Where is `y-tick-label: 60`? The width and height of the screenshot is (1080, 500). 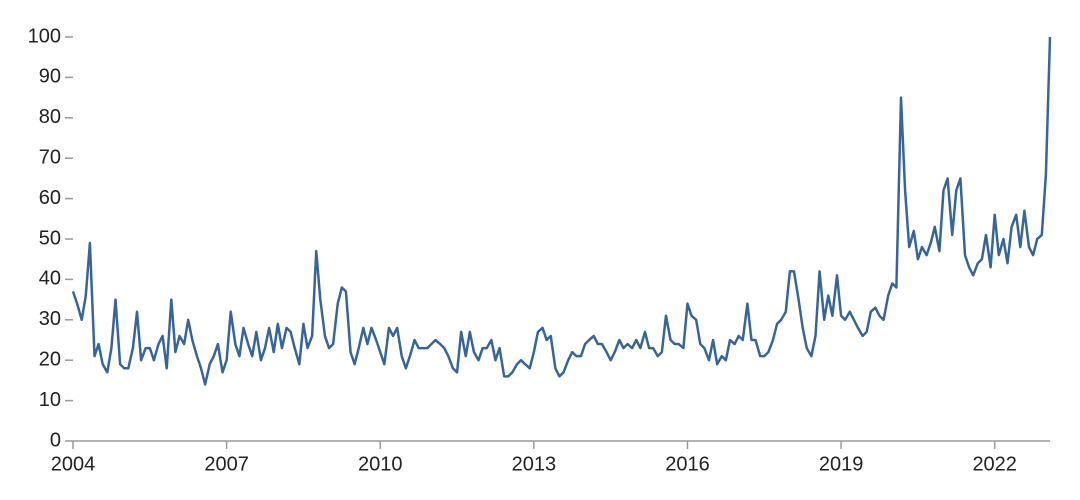
y-tick-label: 60 is located at coordinates (50, 198).